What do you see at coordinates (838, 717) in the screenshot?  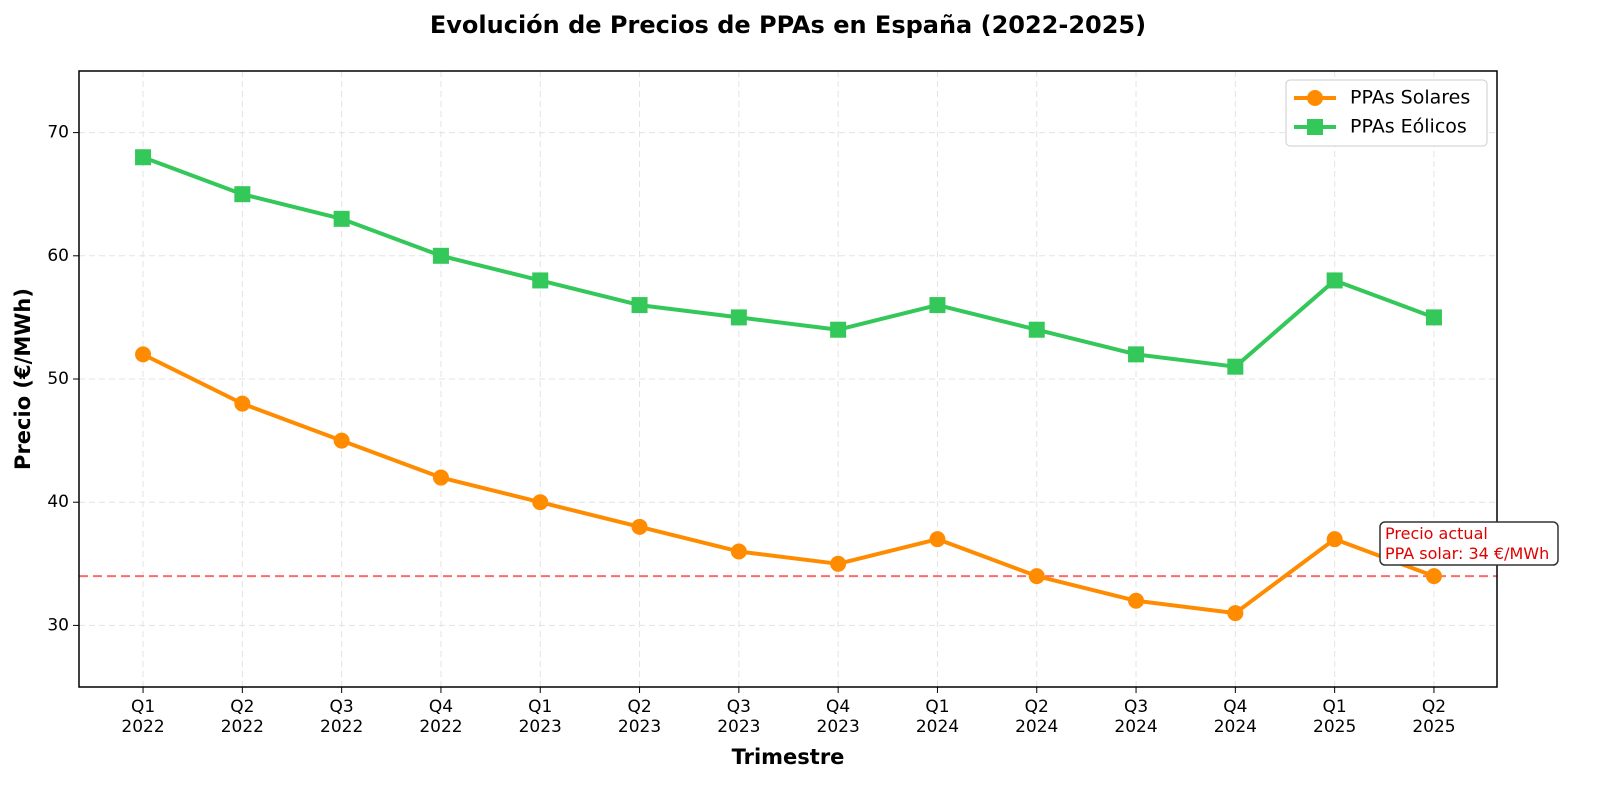 I see `x-tick-label: Q4 2023` at bounding box center [838, 717].